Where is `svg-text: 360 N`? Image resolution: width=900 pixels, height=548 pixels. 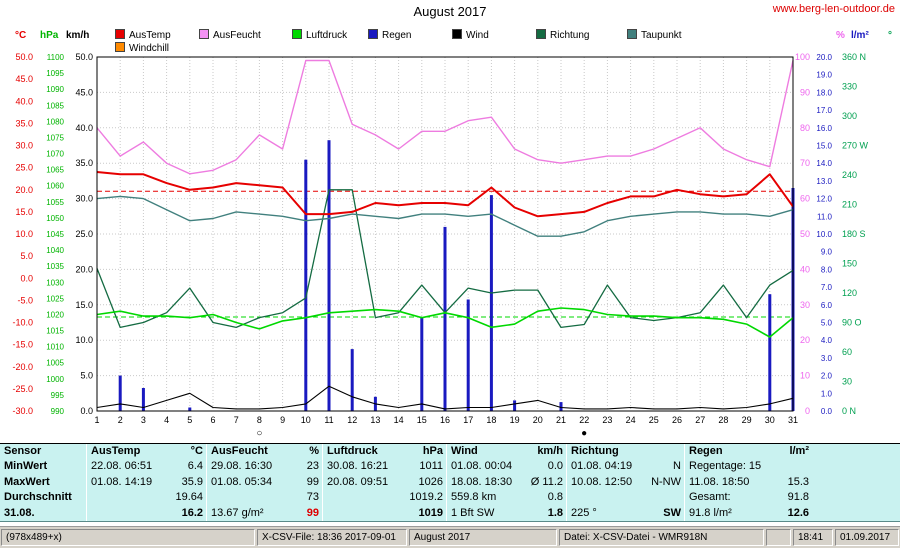 svg-text: 360 N is located at coordinates (854, 57).